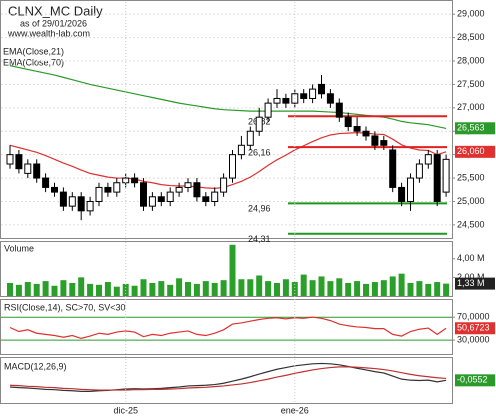  Describe the element at coordinates (259, 239) in the screenshot. I see `level-label: 24,31` at that location.